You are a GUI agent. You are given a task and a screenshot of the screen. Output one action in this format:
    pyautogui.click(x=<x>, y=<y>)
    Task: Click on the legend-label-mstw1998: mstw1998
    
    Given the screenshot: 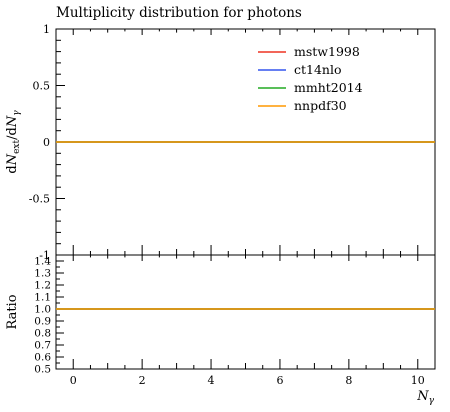 What is the action you would take?
    pyautogui.click(x=327, y=51)
    